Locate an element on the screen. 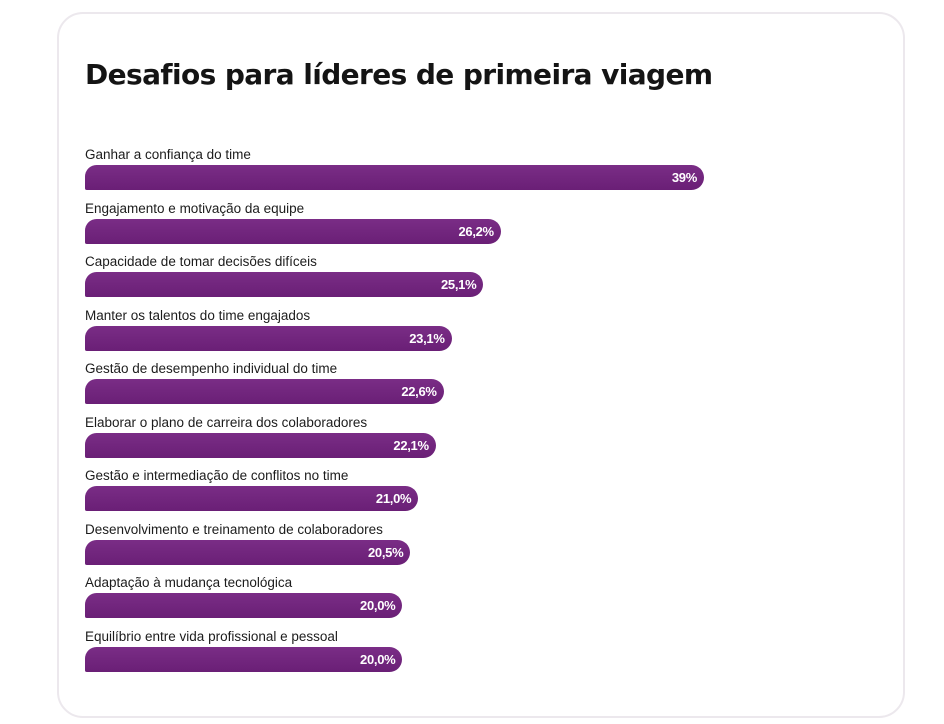 This screenshot has width=944, height=724. bar-row: Engajamento e motivação da equipe 26,2% is located at coordinates (465, 227).